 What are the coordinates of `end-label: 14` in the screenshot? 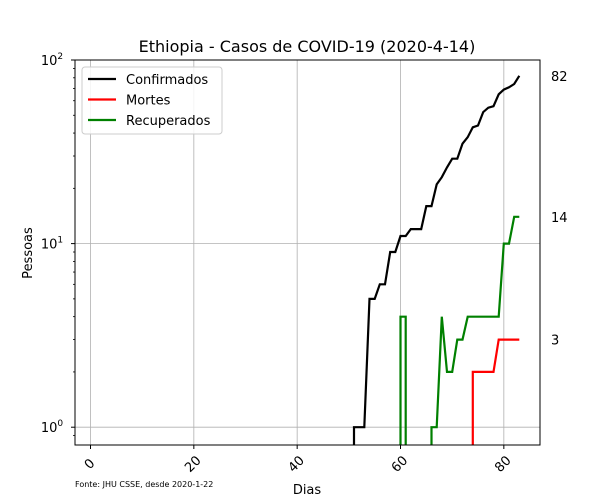 It's located at (559, 218).